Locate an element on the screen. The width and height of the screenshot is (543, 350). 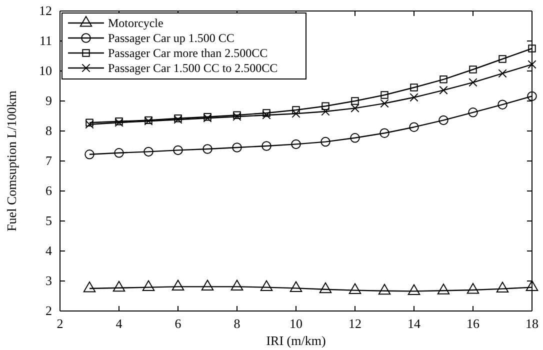
y-axis-title: Fuel Comsuption L/100km is located at coordinates (11, 161).